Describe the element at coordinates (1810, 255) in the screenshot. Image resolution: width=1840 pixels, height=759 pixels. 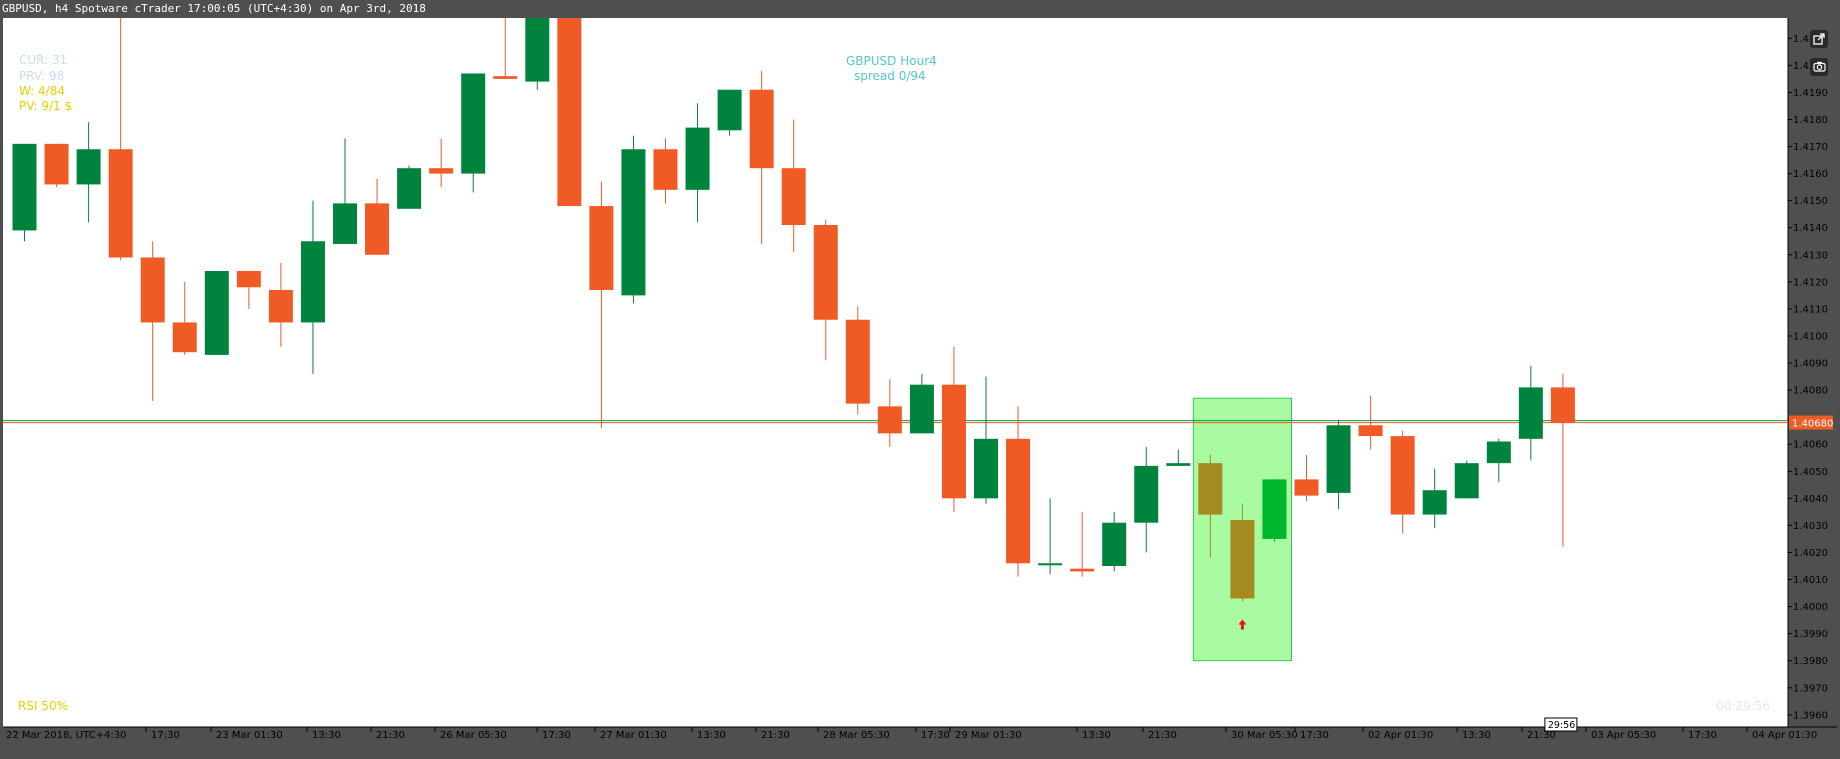
I see `y-tick-label: 1.4130` at that location.